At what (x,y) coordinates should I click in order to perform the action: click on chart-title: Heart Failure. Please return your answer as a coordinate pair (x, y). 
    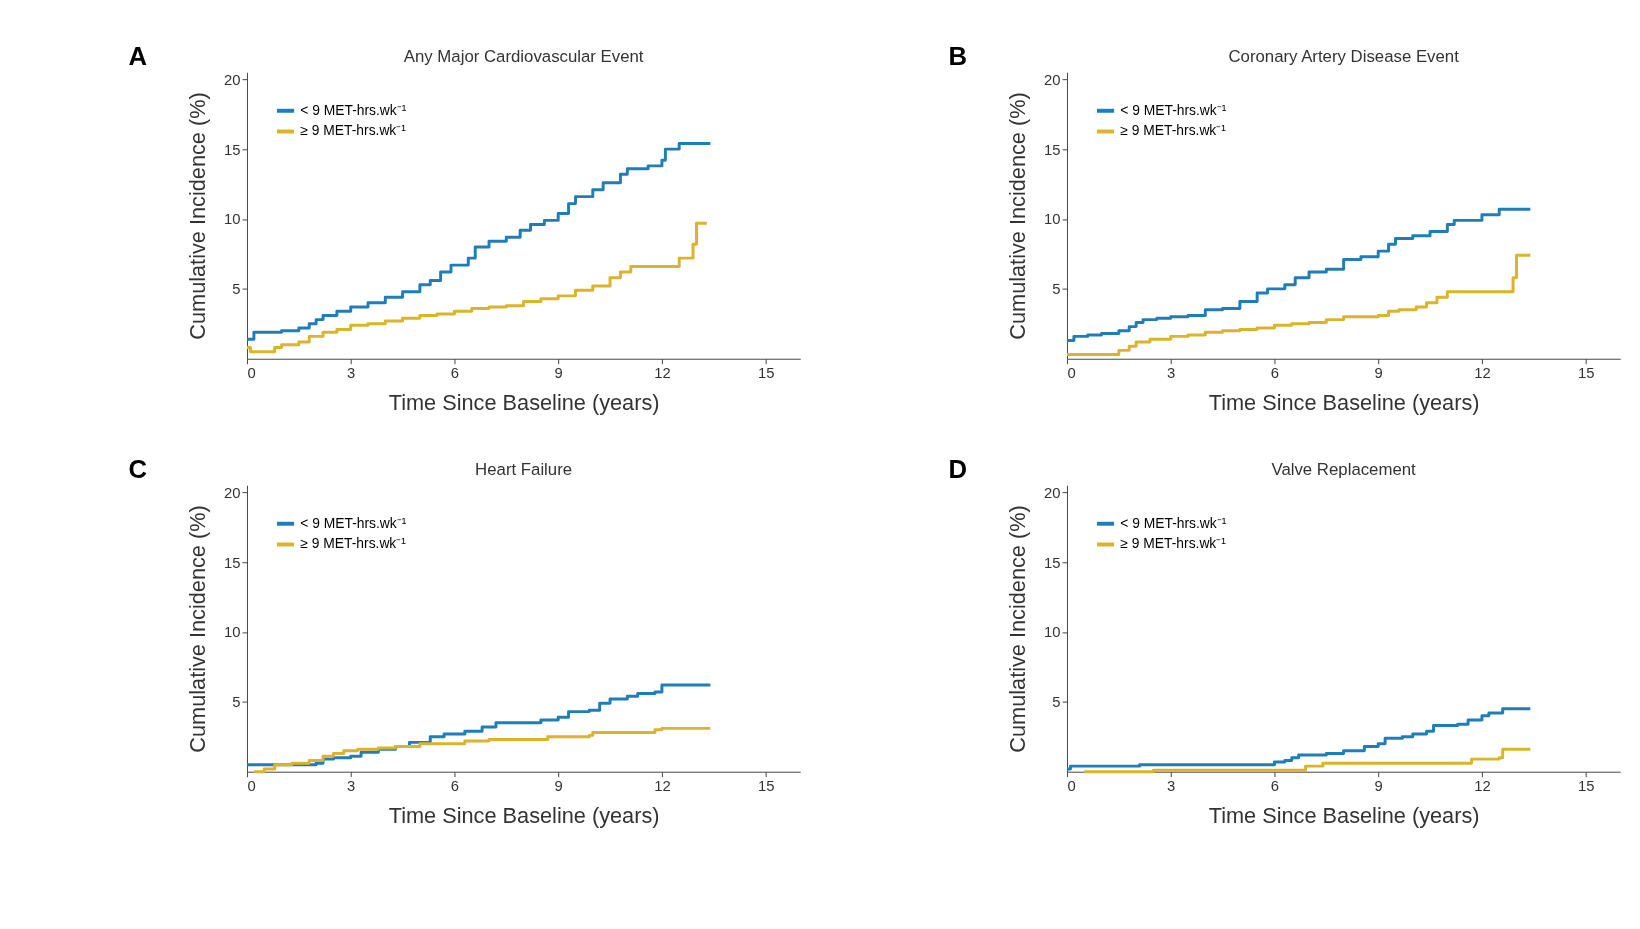
    Looking at the image, I should click on (524, 470).